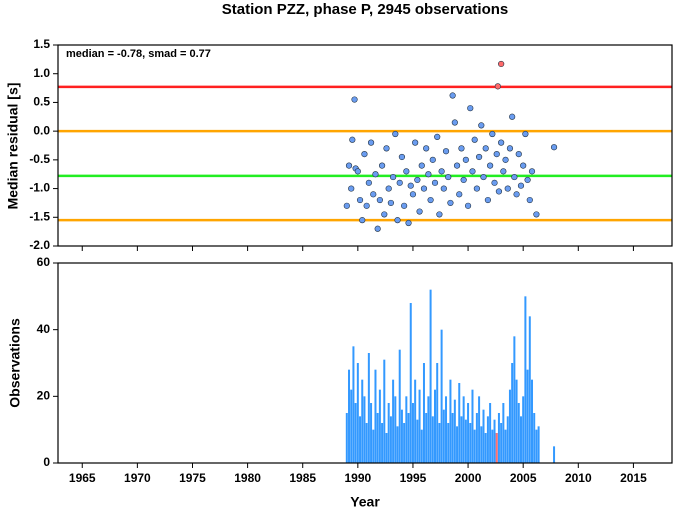 The image size is (678, 516). I want to click on y-tick-label: 0.0, so click(41, 130).